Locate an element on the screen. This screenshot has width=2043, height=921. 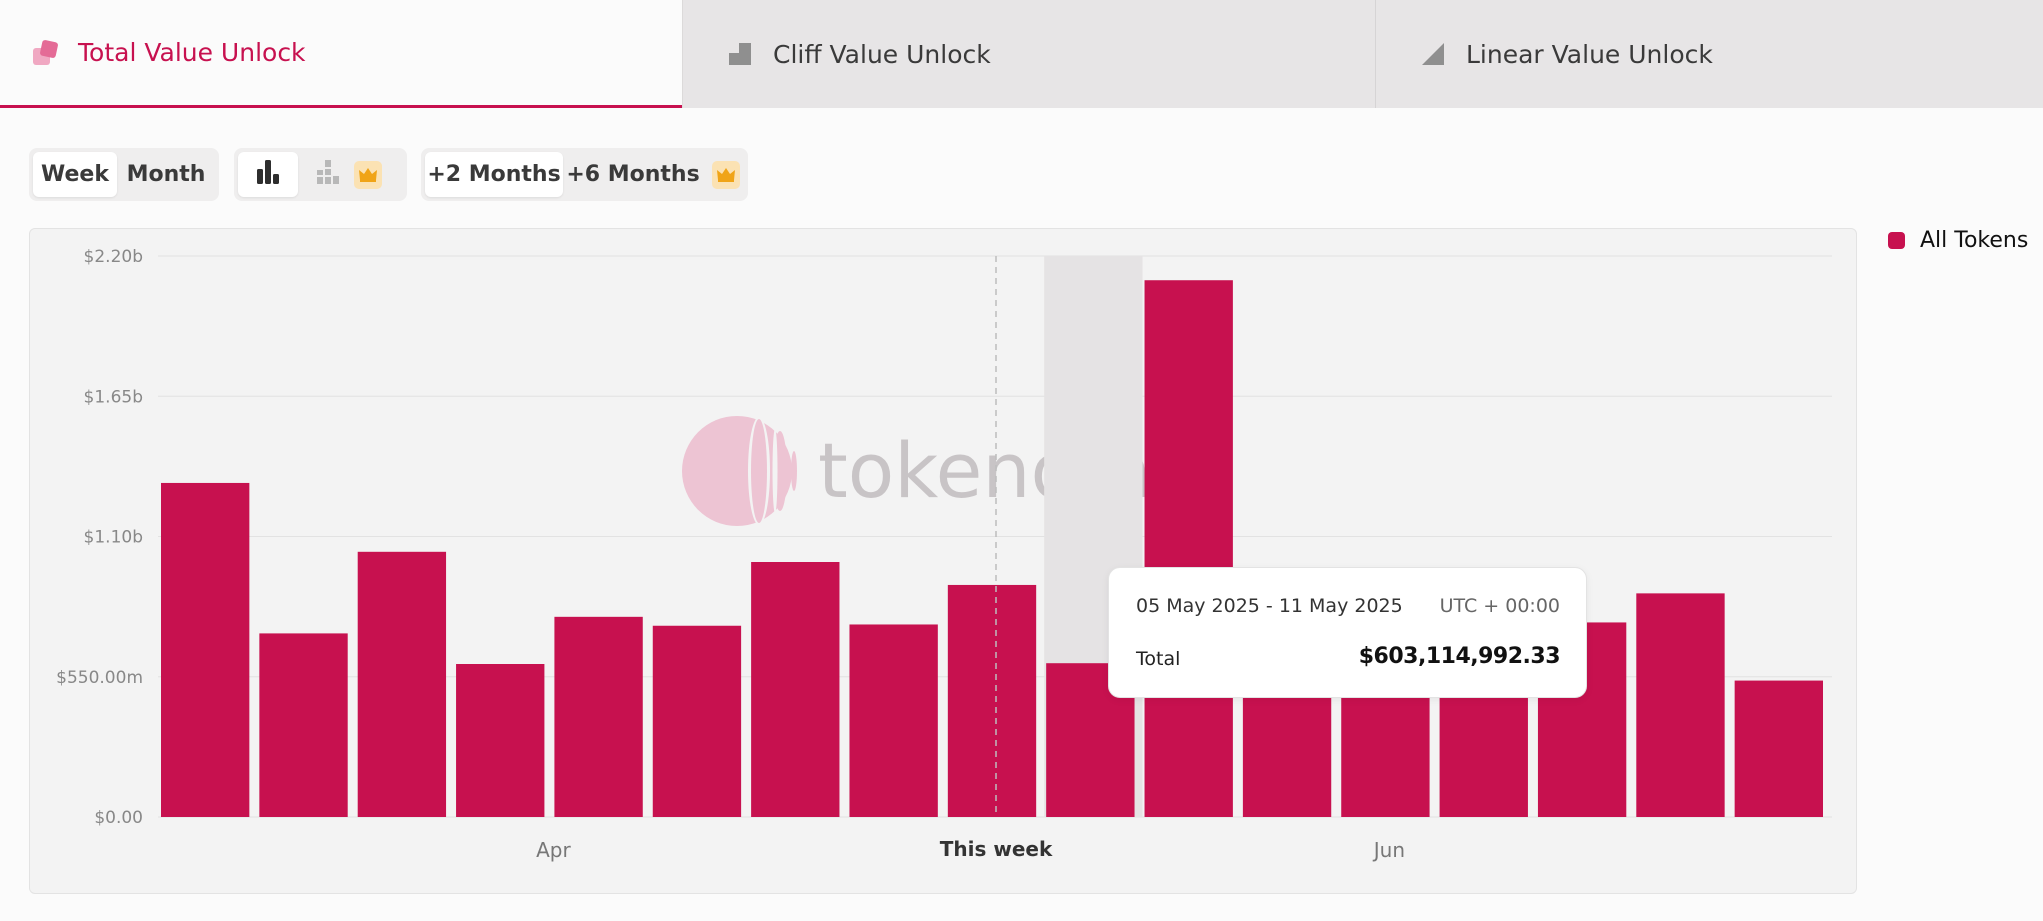
range-toggle: +2 Months +6 Months is located at coordinates (584, 174).